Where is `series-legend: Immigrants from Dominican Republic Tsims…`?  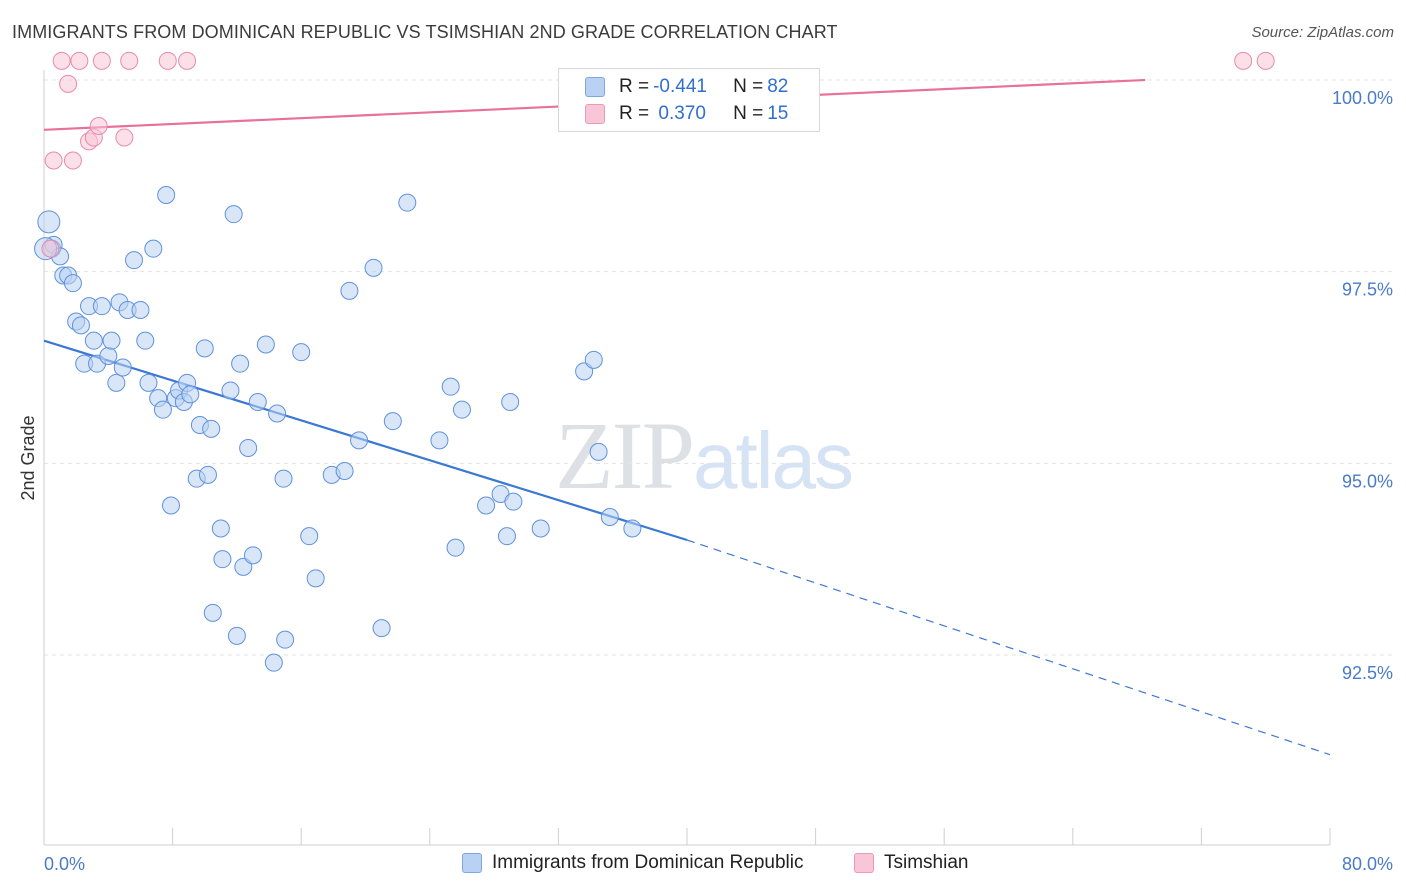
series-legend: Immigrants from Dominican Republic Tsims… is located at coordinates (703, 864).